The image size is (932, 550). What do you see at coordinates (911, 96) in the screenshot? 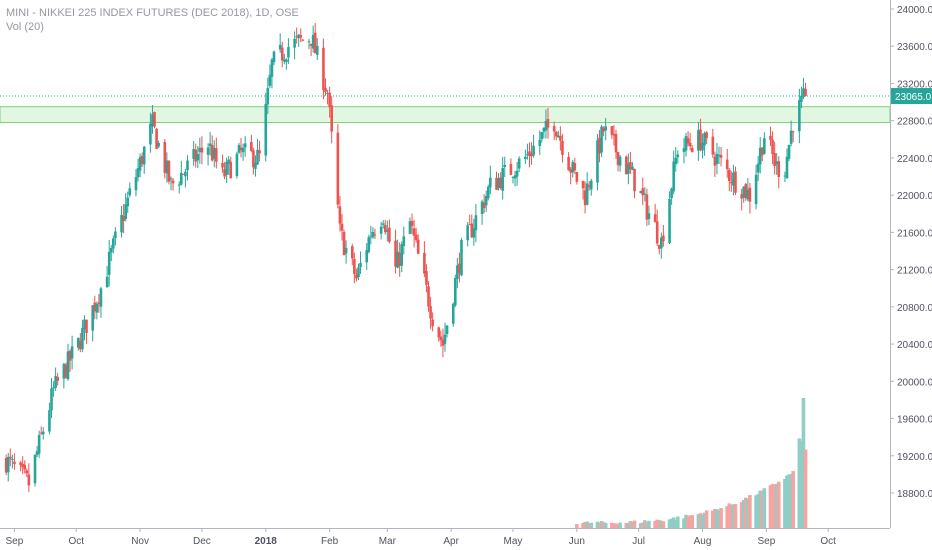
I see `last-price-badge` at bounding box center [911, 96].